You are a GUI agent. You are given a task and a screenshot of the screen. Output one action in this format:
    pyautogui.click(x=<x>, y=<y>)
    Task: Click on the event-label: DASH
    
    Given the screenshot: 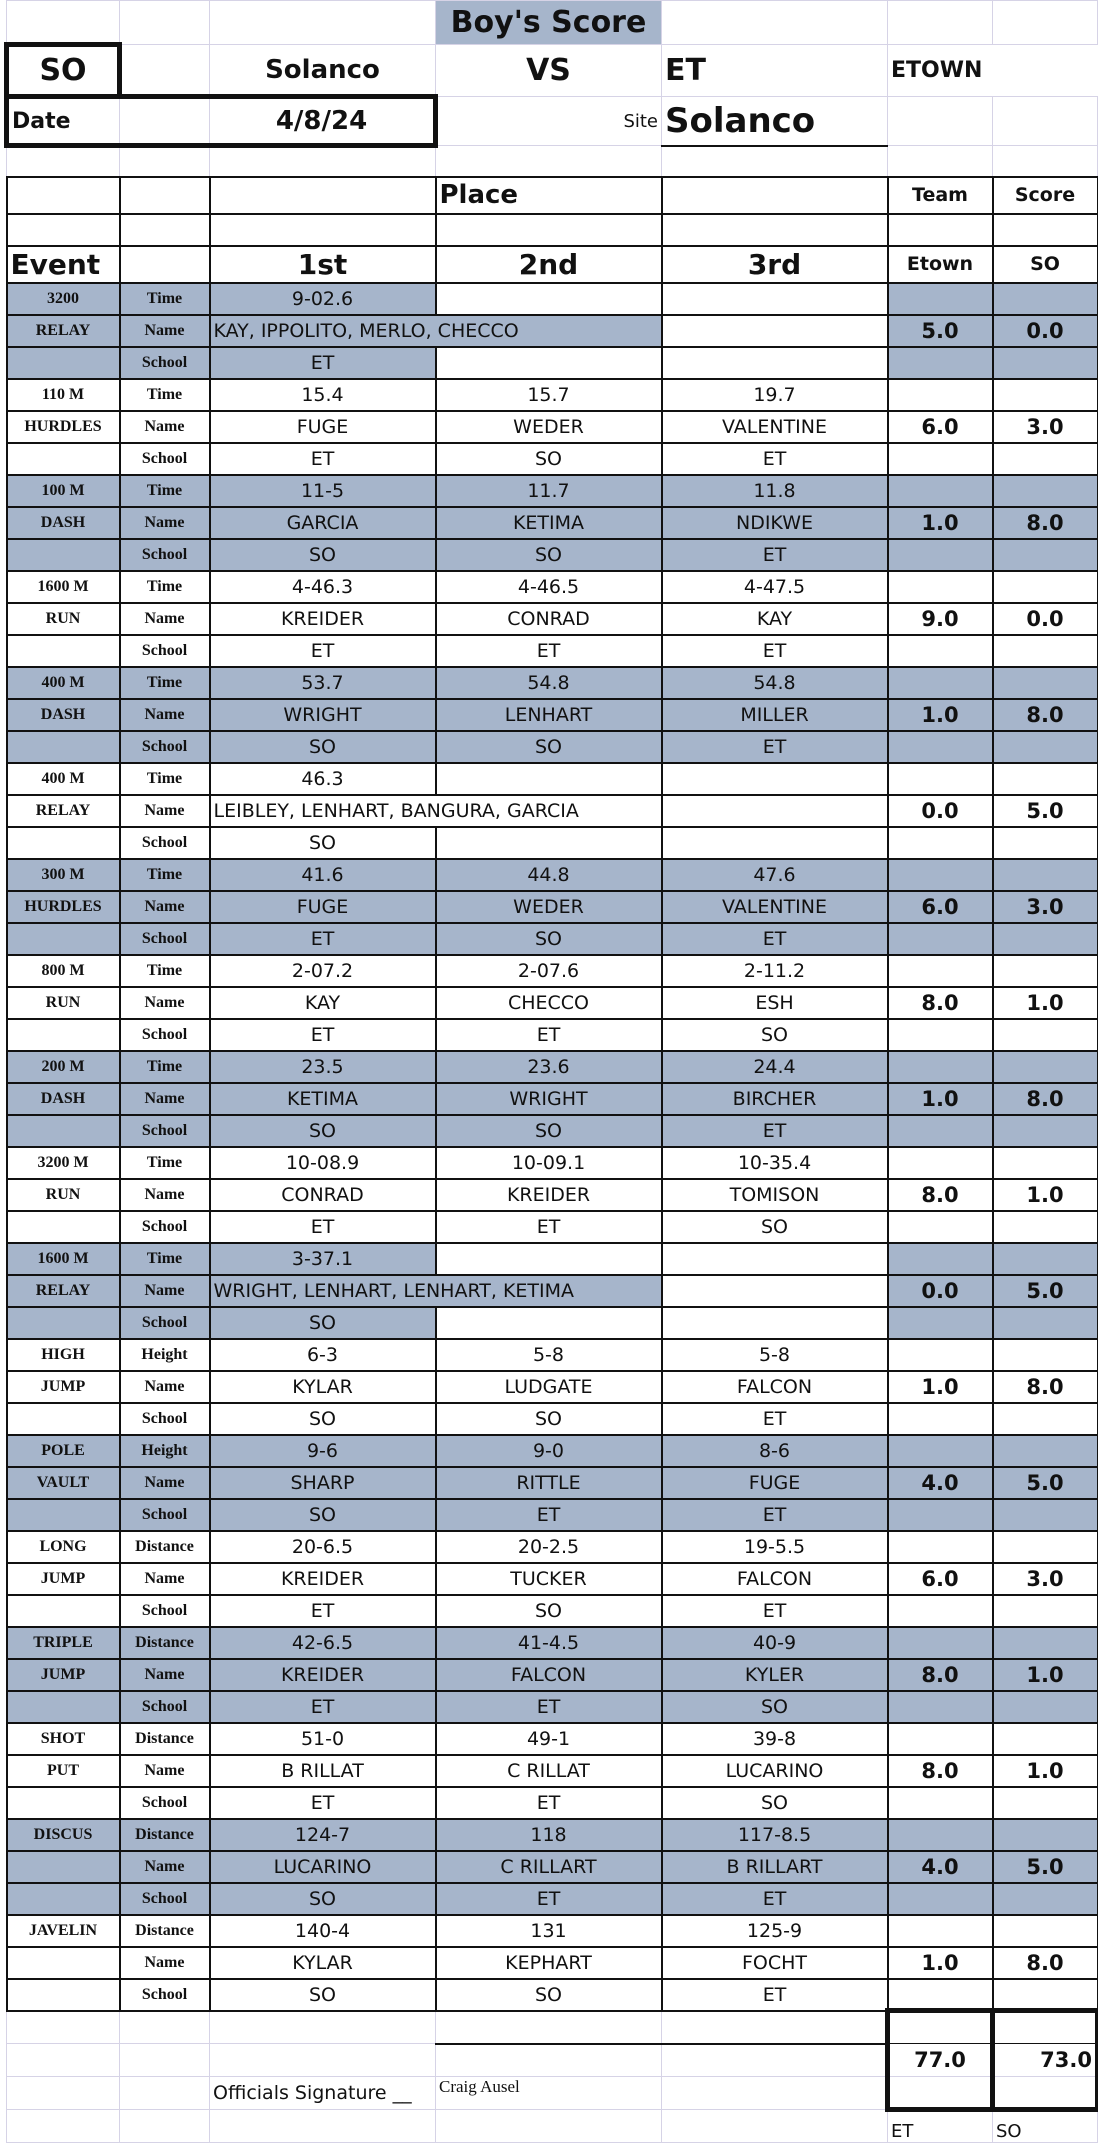 What is the action you would take?
    pyautogui.click(x=63, y=522)
    